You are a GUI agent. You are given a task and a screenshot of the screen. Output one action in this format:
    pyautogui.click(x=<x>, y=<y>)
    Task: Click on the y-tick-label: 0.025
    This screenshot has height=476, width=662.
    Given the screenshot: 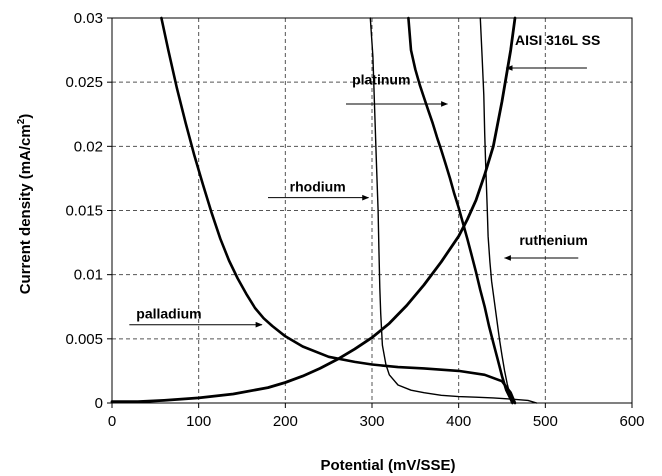 What is the action you would take?
    pyautogui.click(x=84, y=82)
    